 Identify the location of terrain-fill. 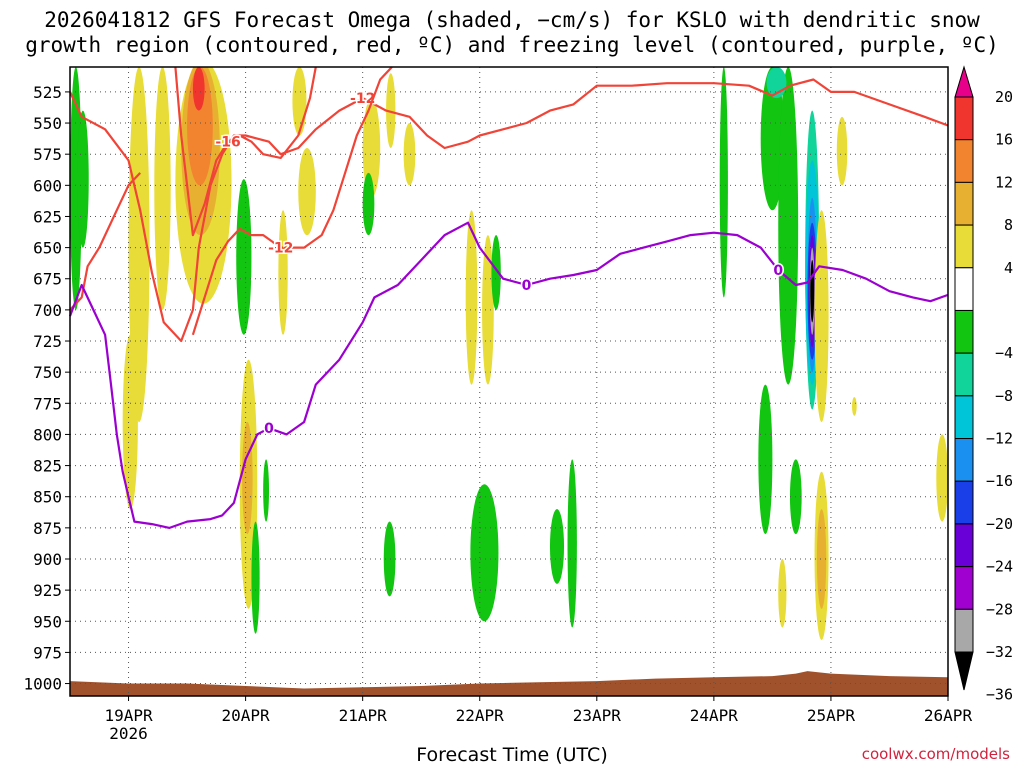
(509, 683).